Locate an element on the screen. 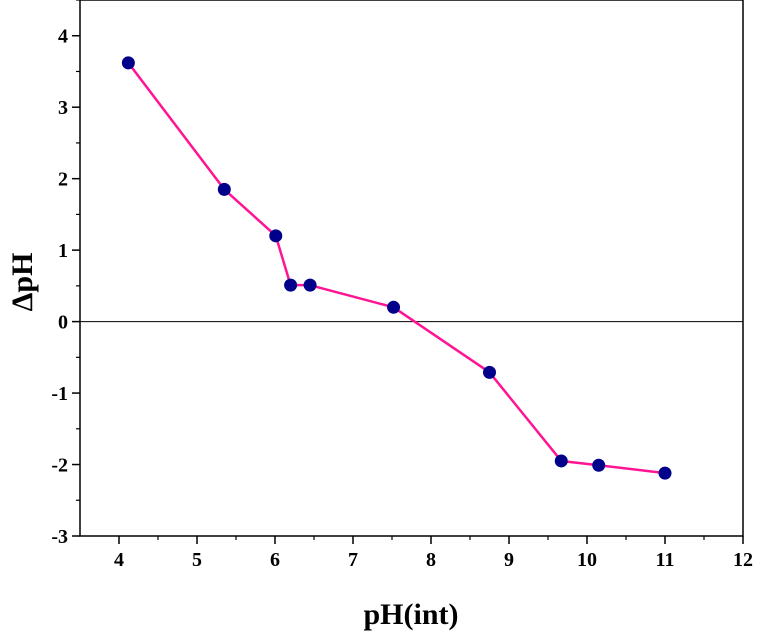 The image size is (757, 634). x-tick-label: 6 is located at coordinates (275, 560).